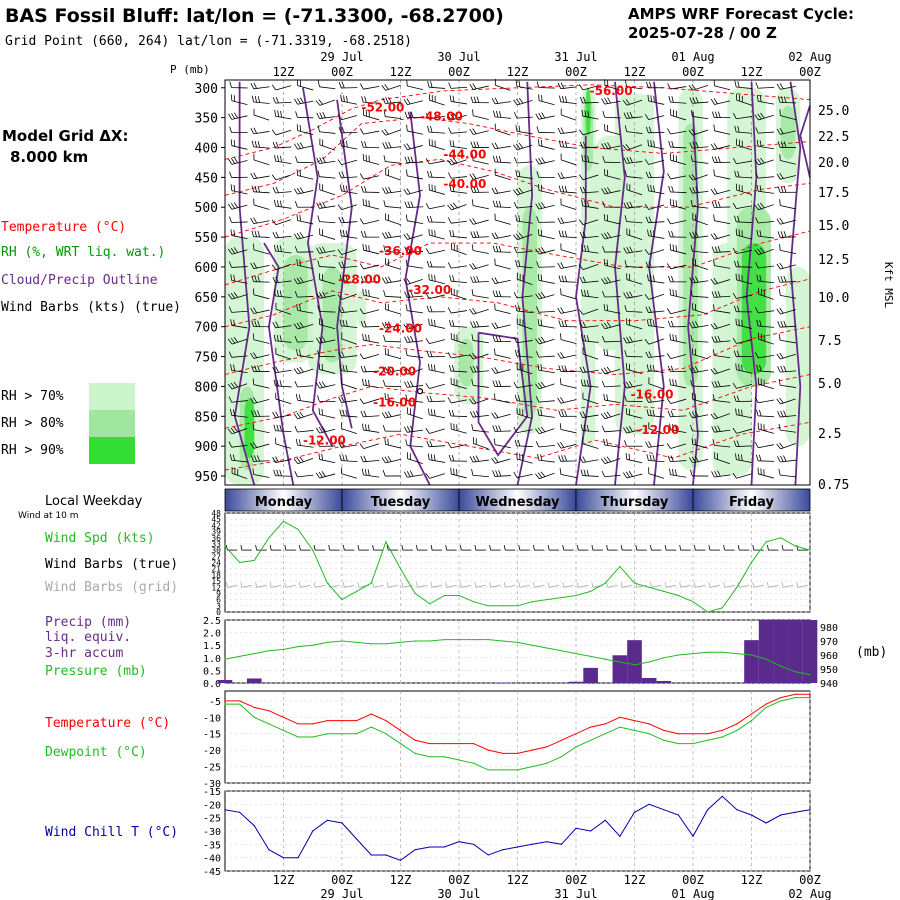 The image size is (900, 900). What do you see at coordinates (216, 581) in the screenshot?
I see `wind-tick-label: 15` at bounding box center [216, 581].